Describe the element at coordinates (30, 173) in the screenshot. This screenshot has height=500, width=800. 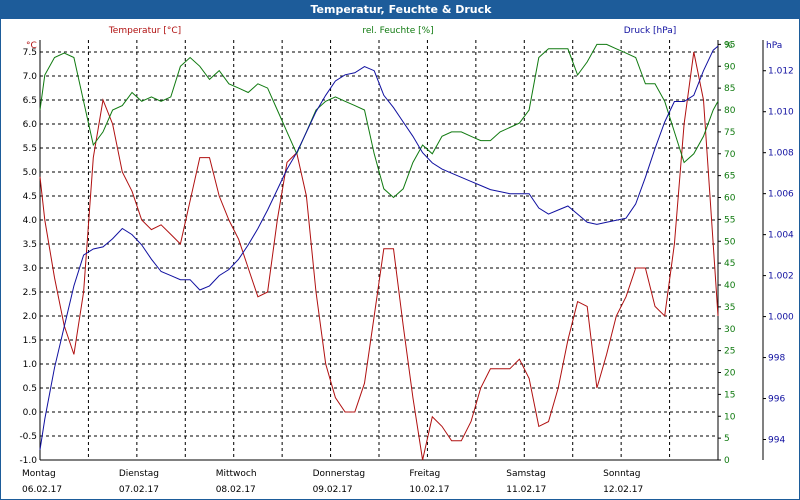
I see `temp-tick-label: 5.0` at that location.